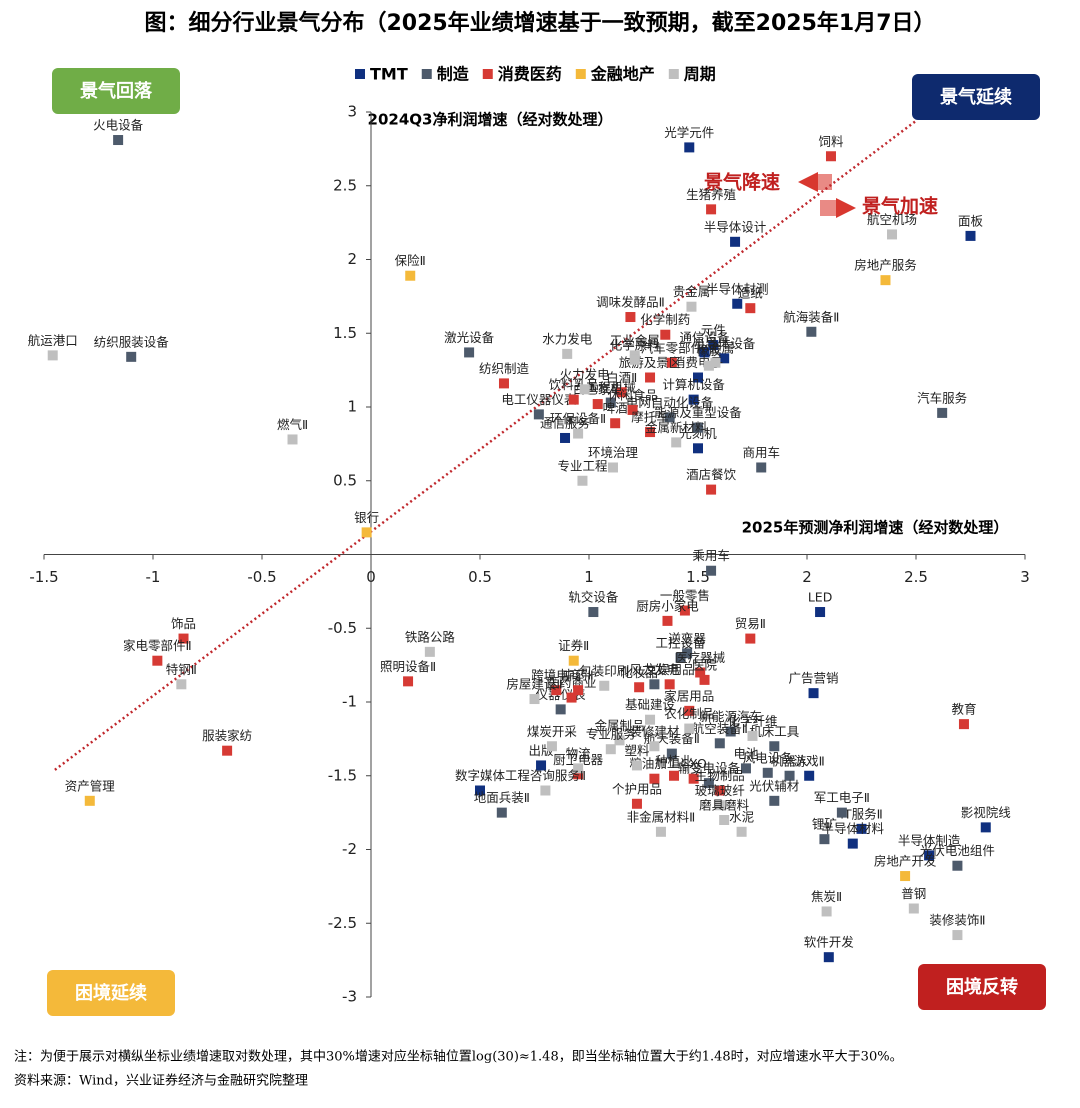  What do you see at coordinates (774, 731) in the screenshot?
I see `point-label: 机床工具` at bounding box center [774, 731].